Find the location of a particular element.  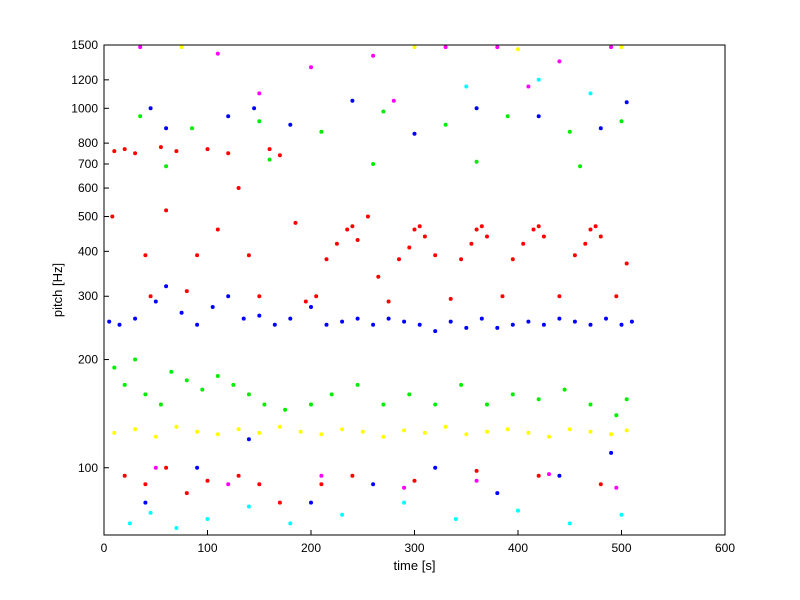

x-tick-label: 500 is located at coordinates (621, 548).